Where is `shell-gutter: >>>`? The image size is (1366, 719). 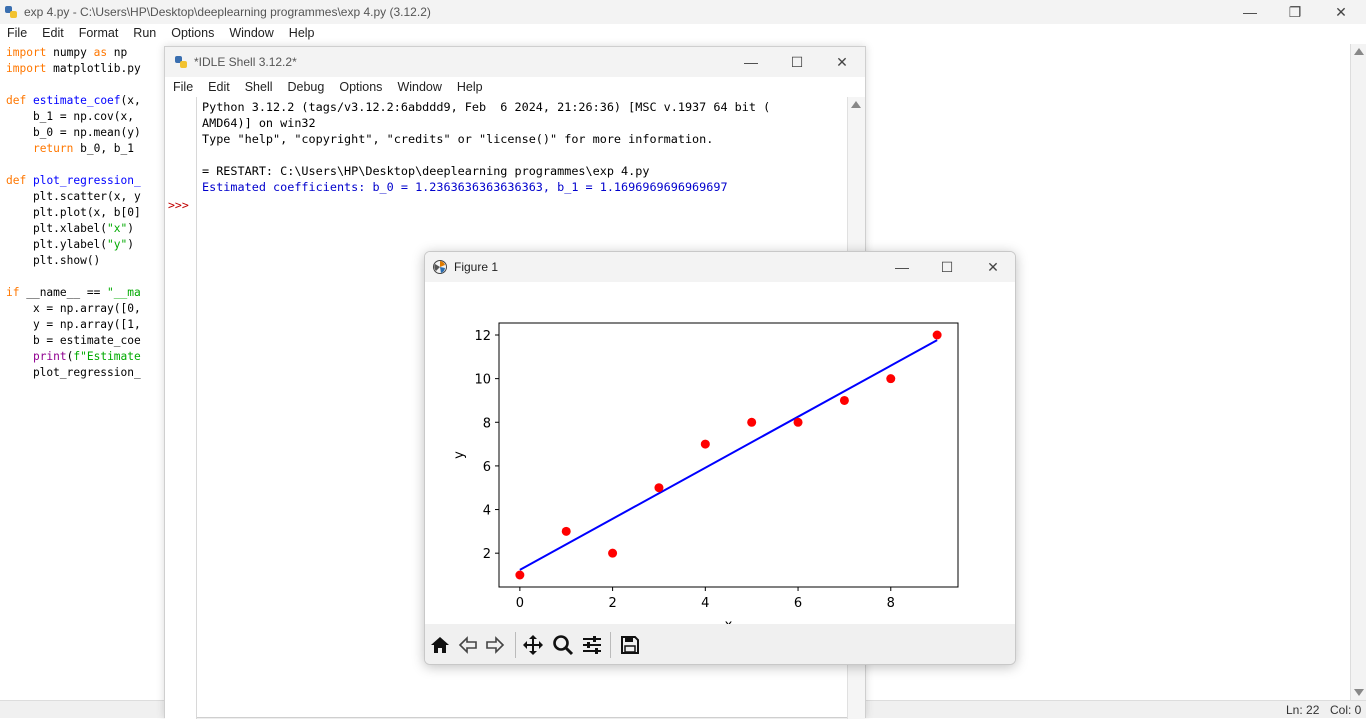
shell-gutter: >>> is located at coordinates (181, 408).